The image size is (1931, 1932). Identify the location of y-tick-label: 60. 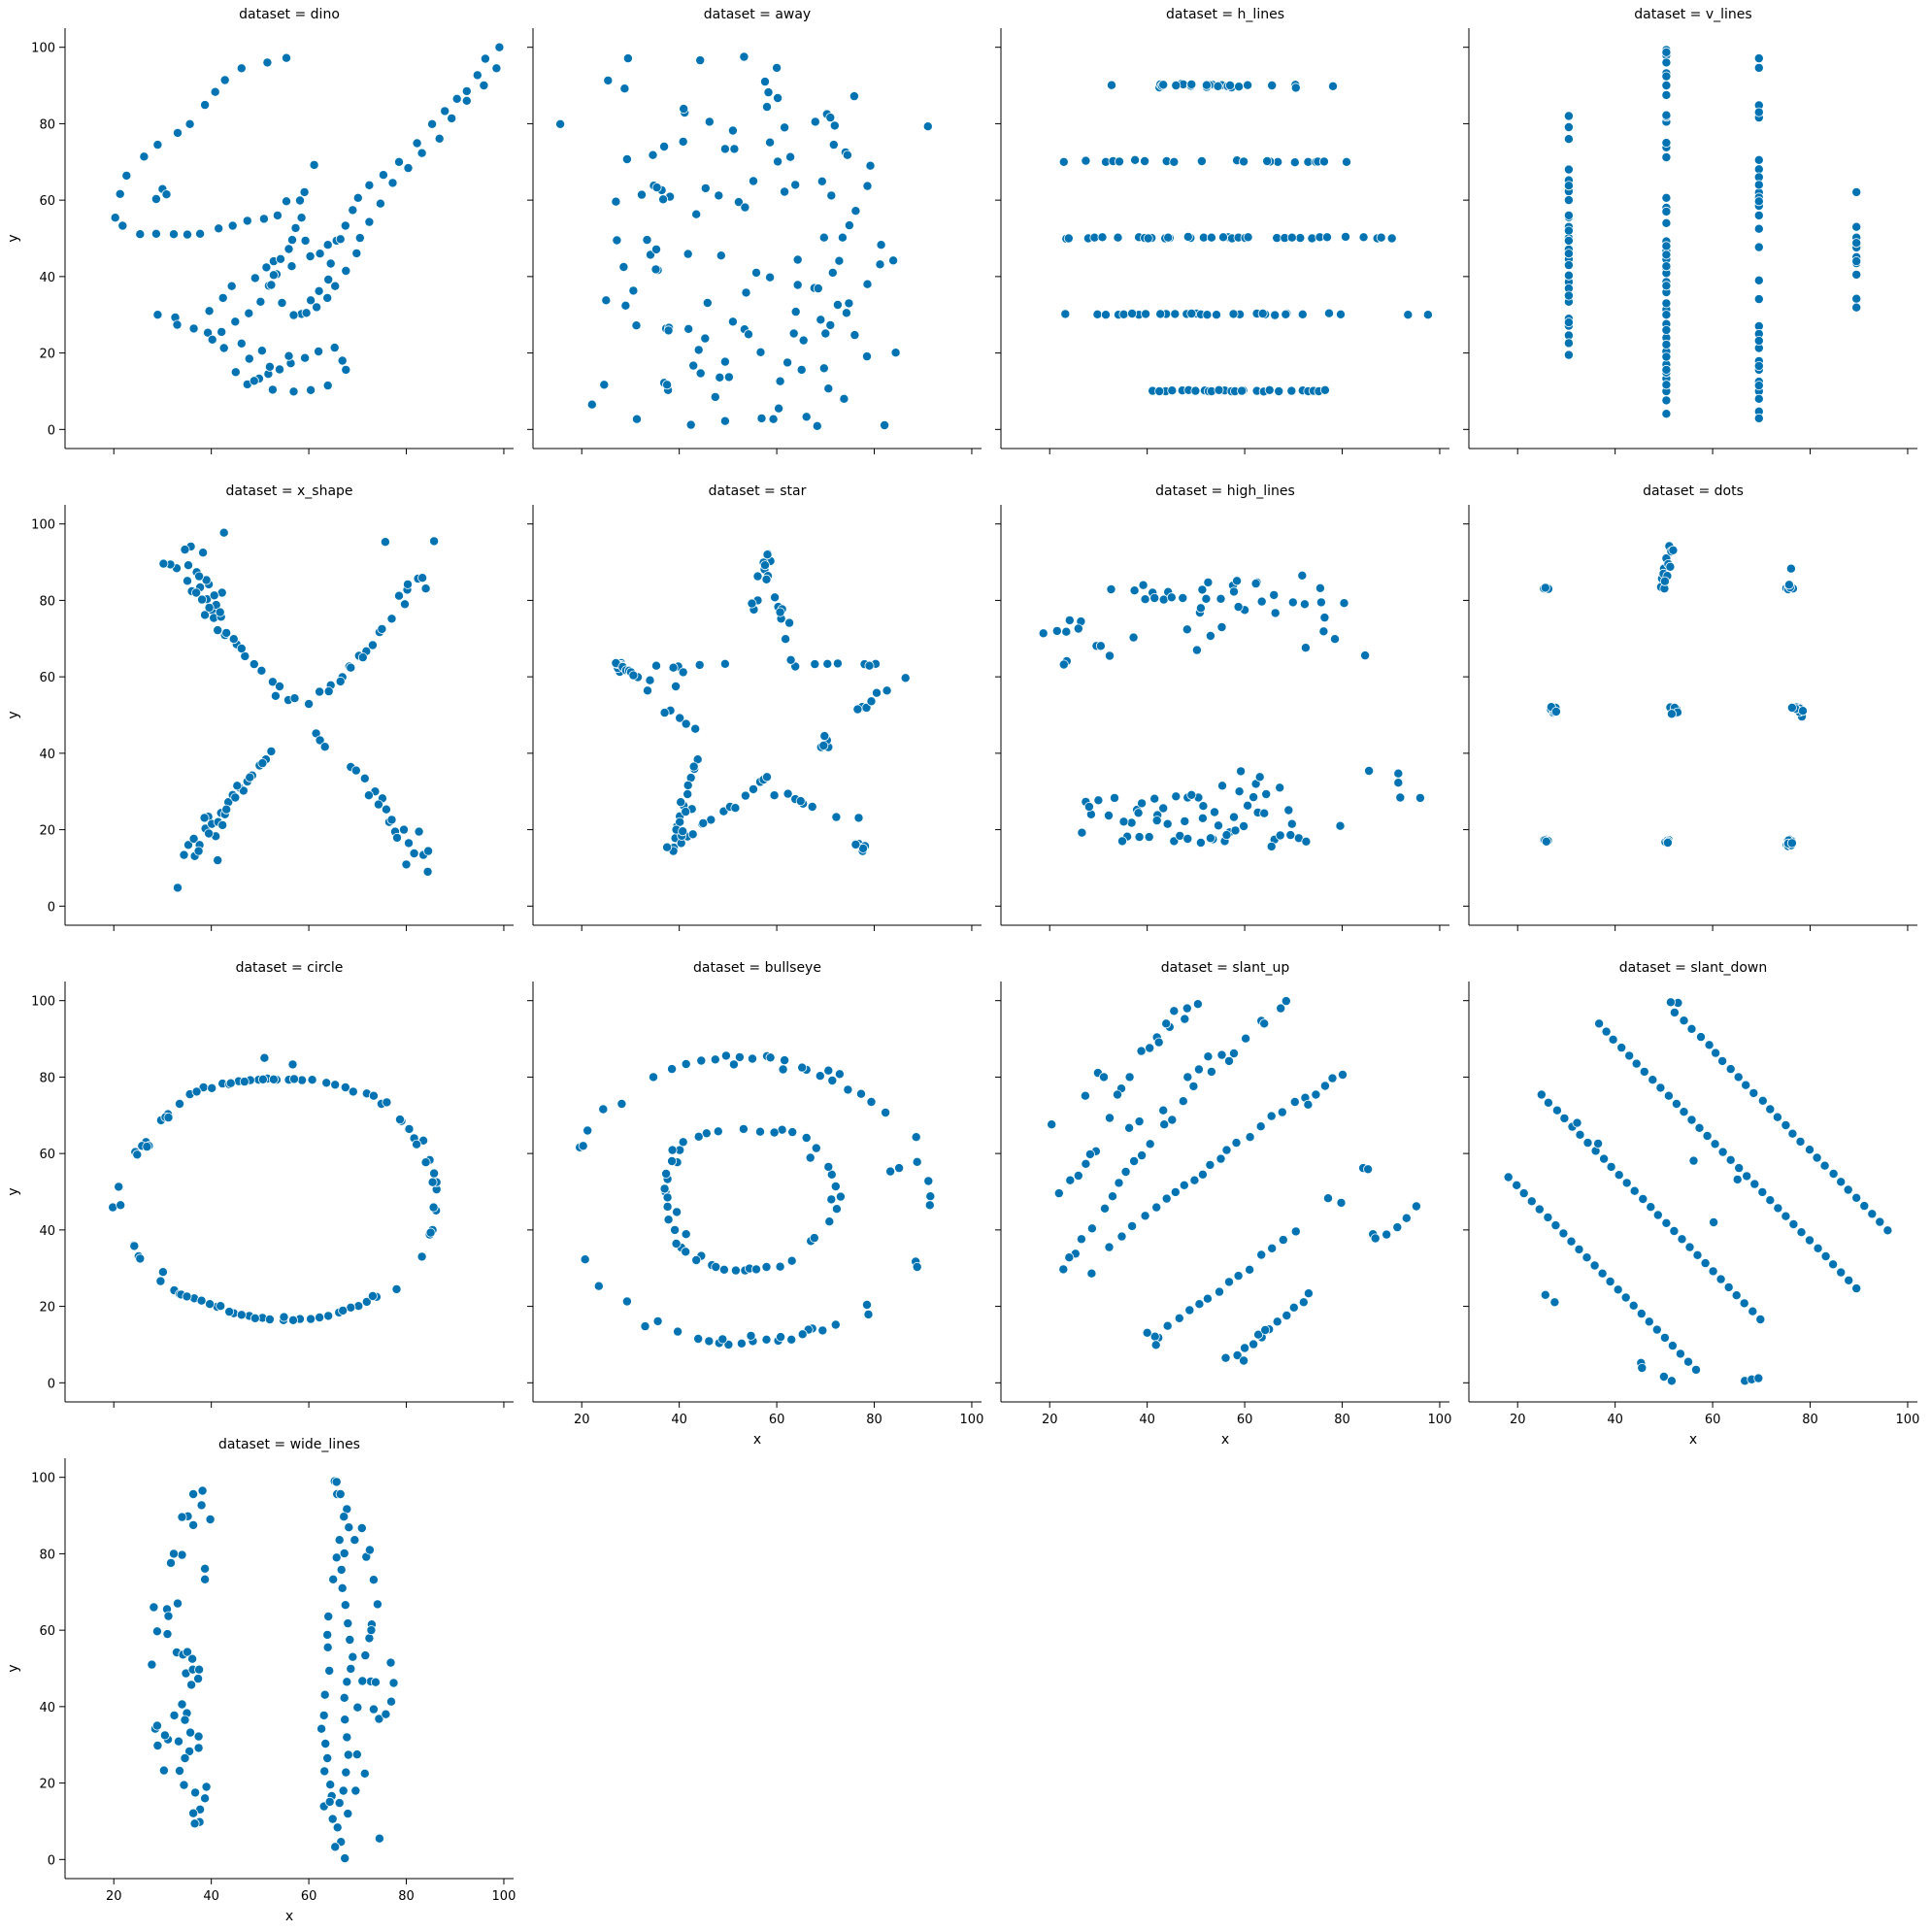
(47, 1155).